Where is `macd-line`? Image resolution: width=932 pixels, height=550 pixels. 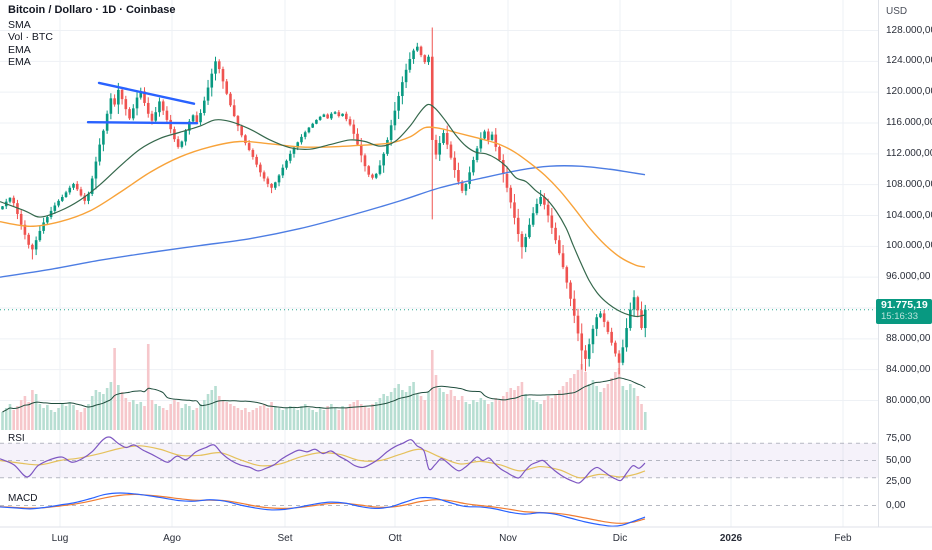 macd-line is located at coordinates (323, 509).